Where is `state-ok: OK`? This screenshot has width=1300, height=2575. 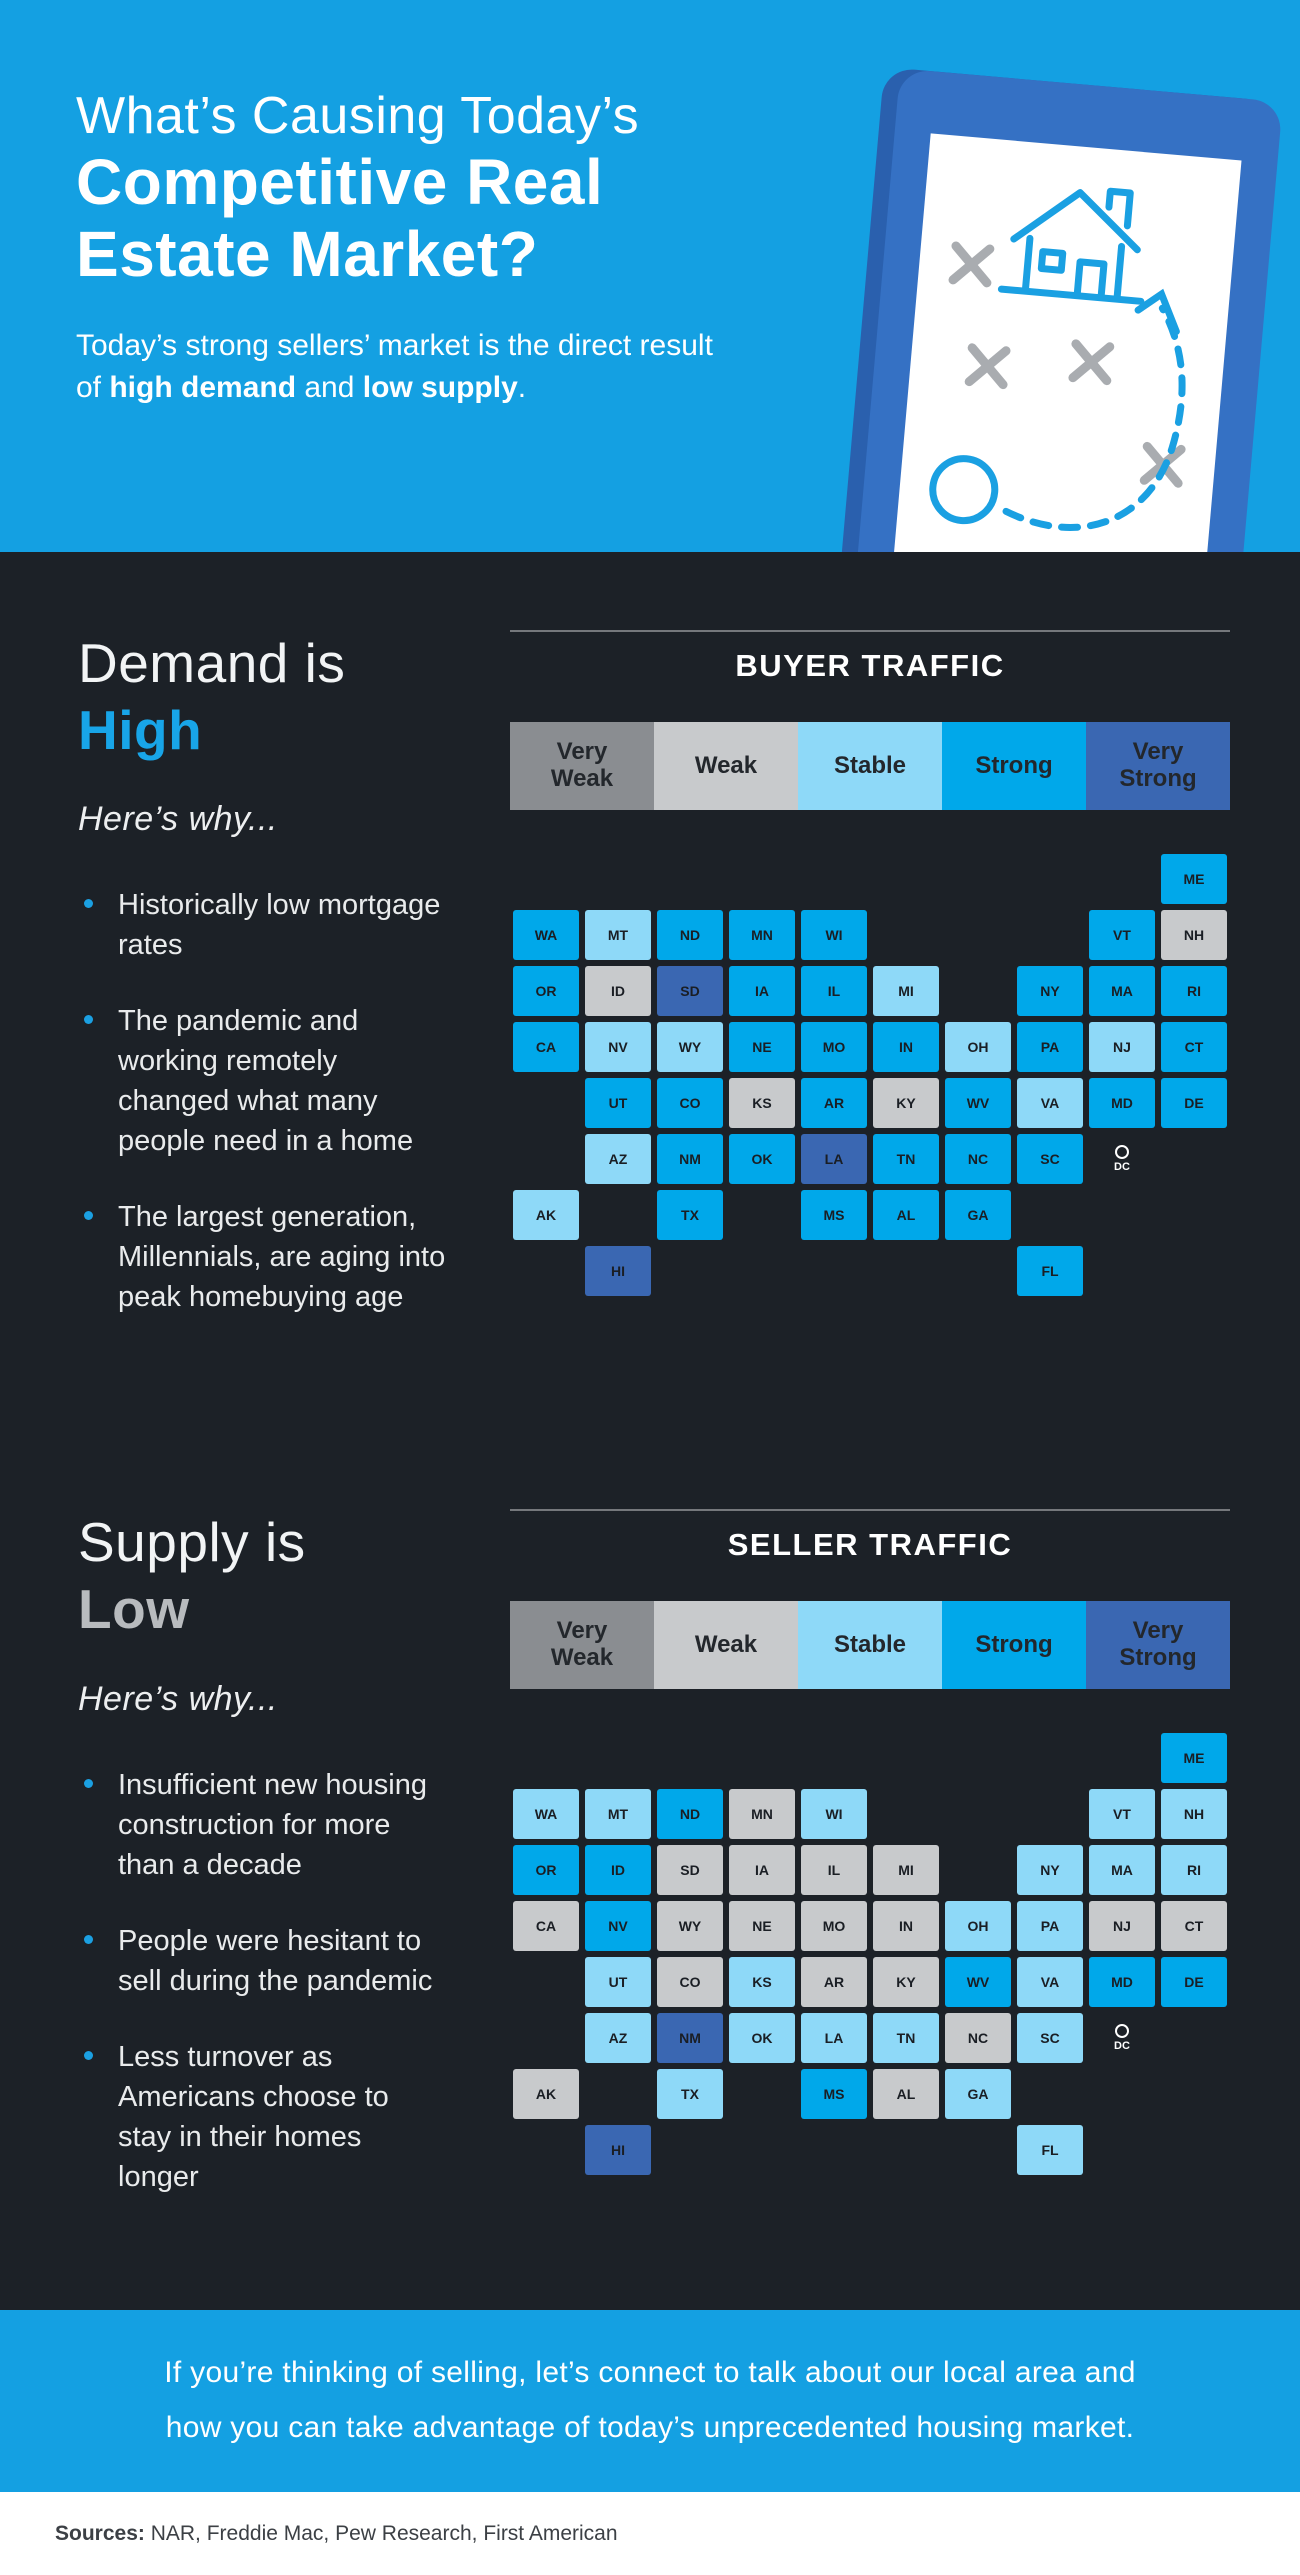 state-ok: OK is located at coordinates (762, 2038).